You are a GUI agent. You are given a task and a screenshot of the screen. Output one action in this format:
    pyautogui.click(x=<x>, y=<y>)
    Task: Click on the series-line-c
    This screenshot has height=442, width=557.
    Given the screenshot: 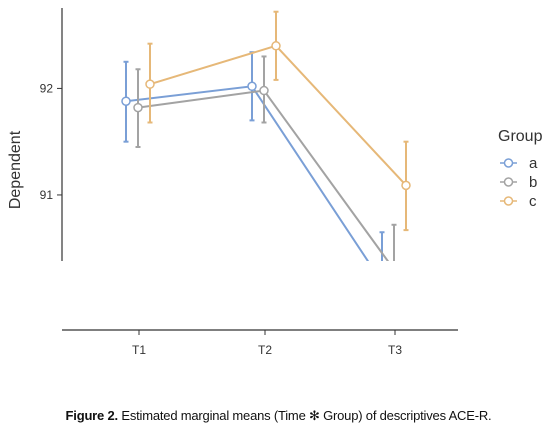 What is the action you would take?
    pyautogui.click(x=278, y=115)
    